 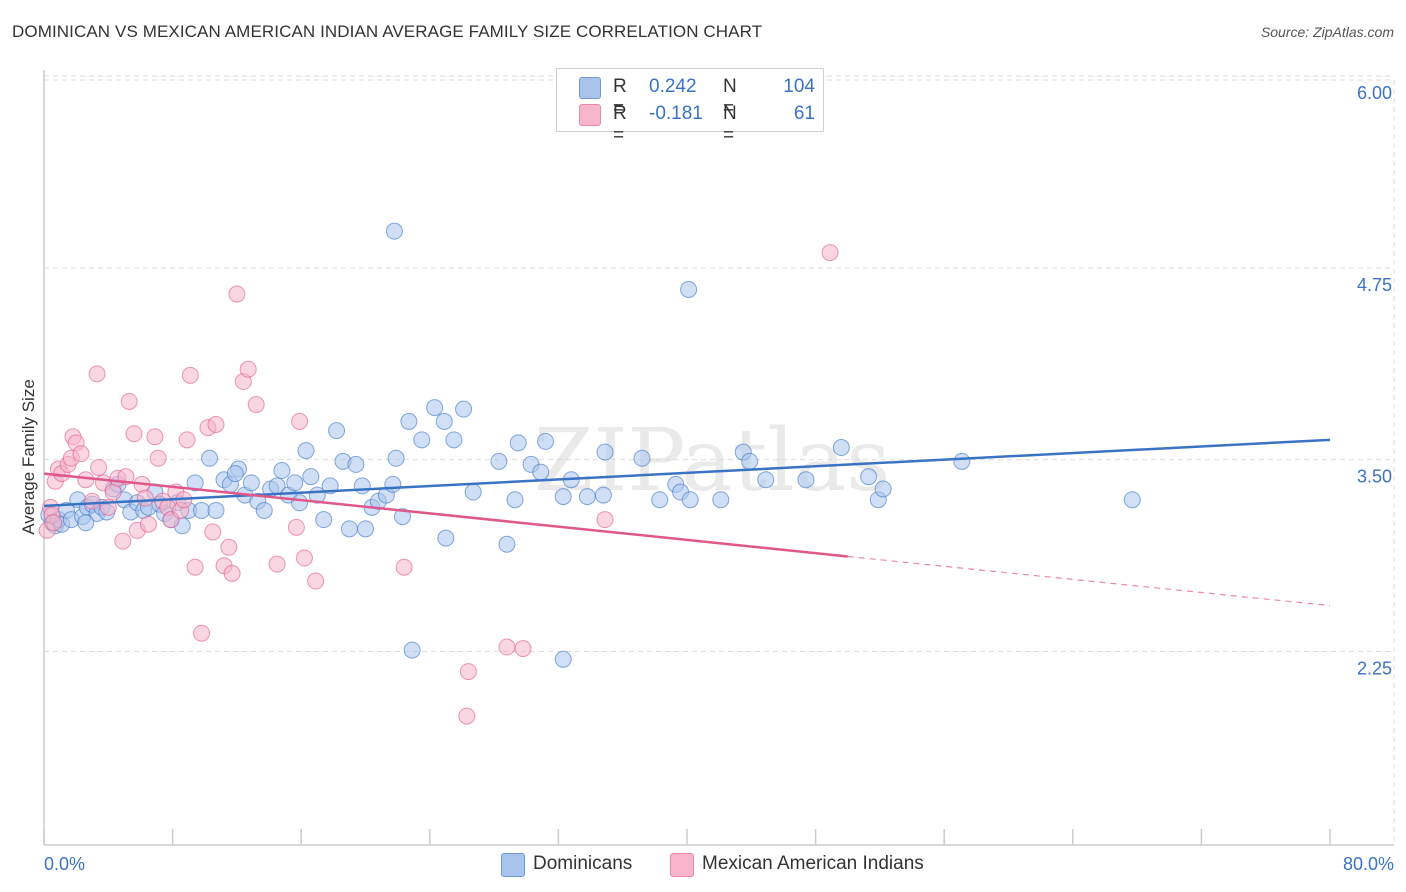 What do you see at coordinates (799, 86) in the screenshot?
I see `n-value: 104` at bounding box center [799, 86].